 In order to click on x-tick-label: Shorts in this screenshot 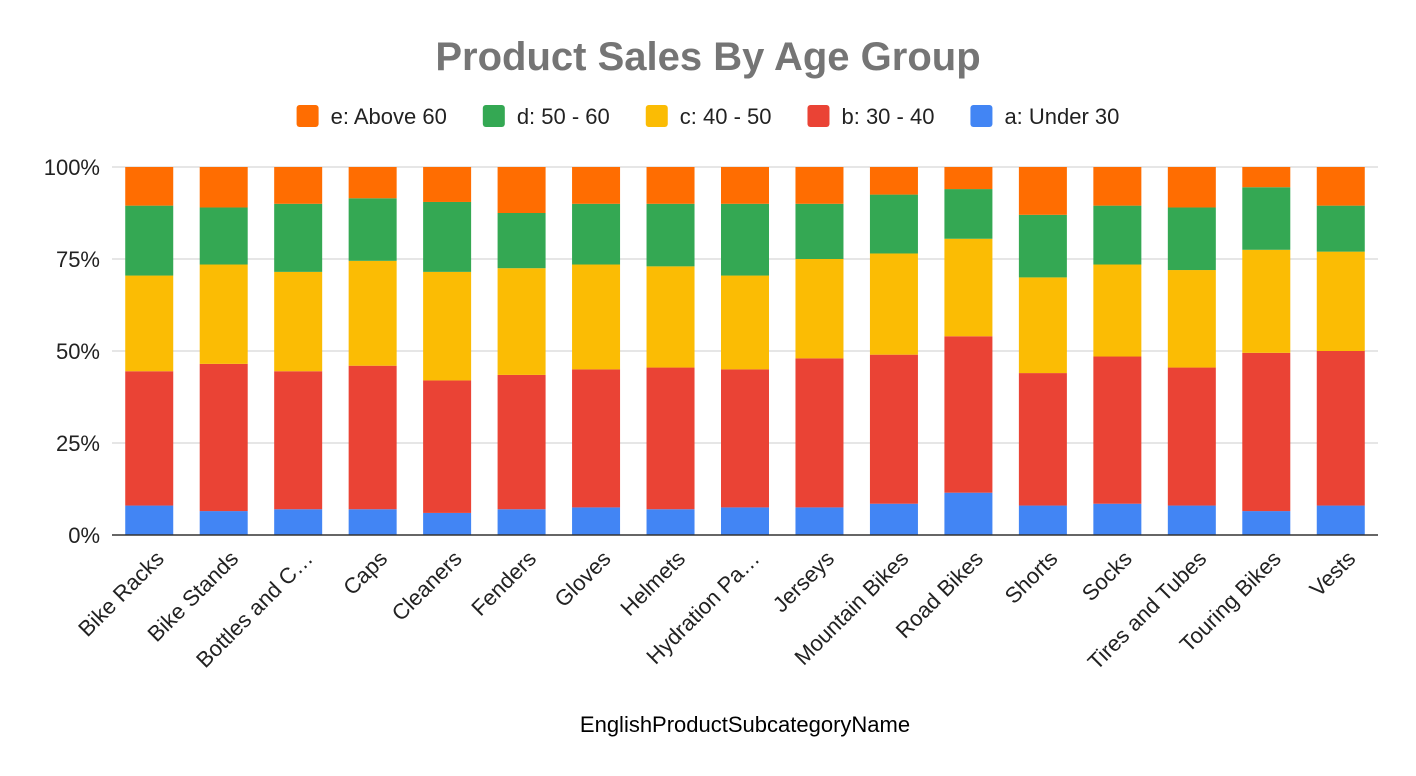, I will do `click(1031, 577)`.